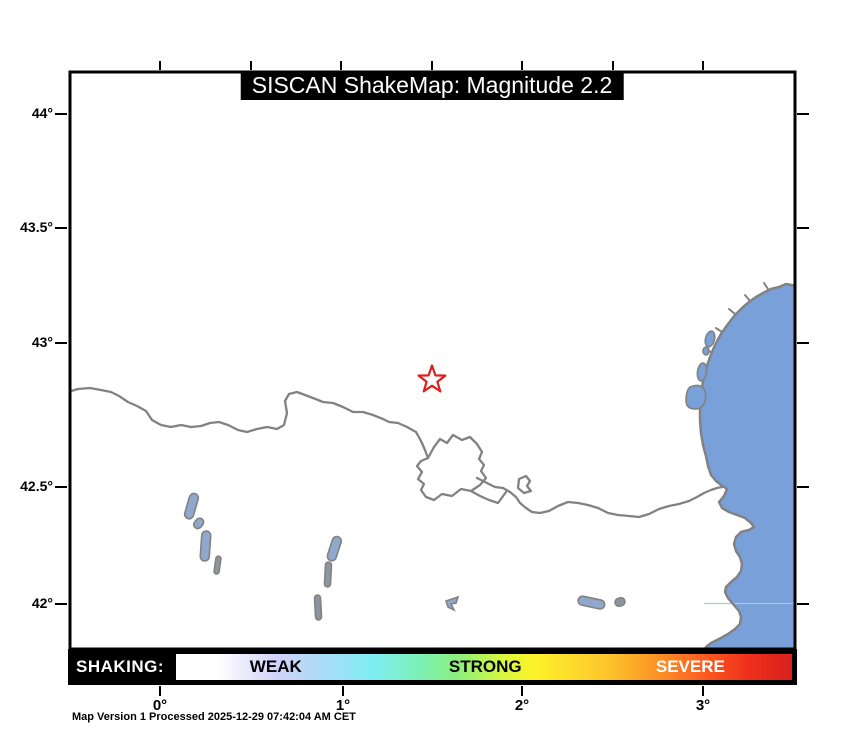 This screenshot has height=756, width=864. What do you see at coordinates (451, 467) in the screenshot?
I see `andorra-border` at bounding box center [451, 467].